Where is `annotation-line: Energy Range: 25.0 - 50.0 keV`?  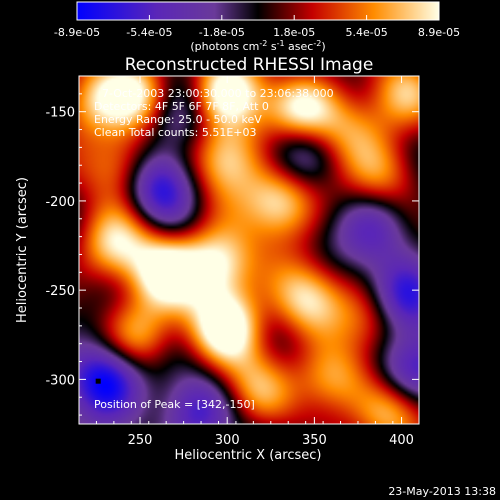
annotation-line: Energy Range: 25.0 - 50.0 keV is located at coordinates (178, 119).